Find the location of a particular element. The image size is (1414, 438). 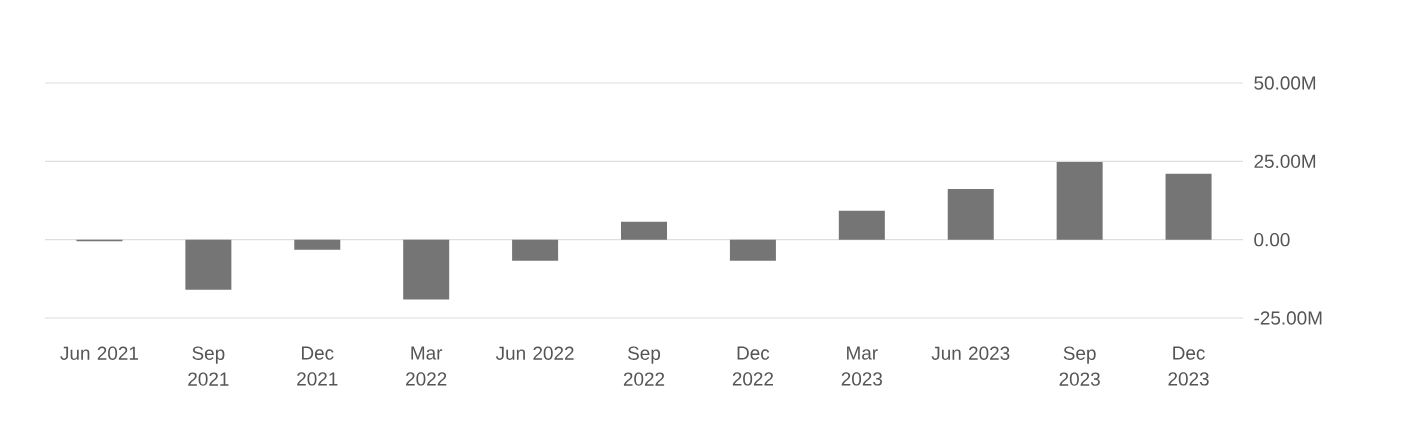

y-tick-label: -25.00M is located at coordinates (1288, 318).